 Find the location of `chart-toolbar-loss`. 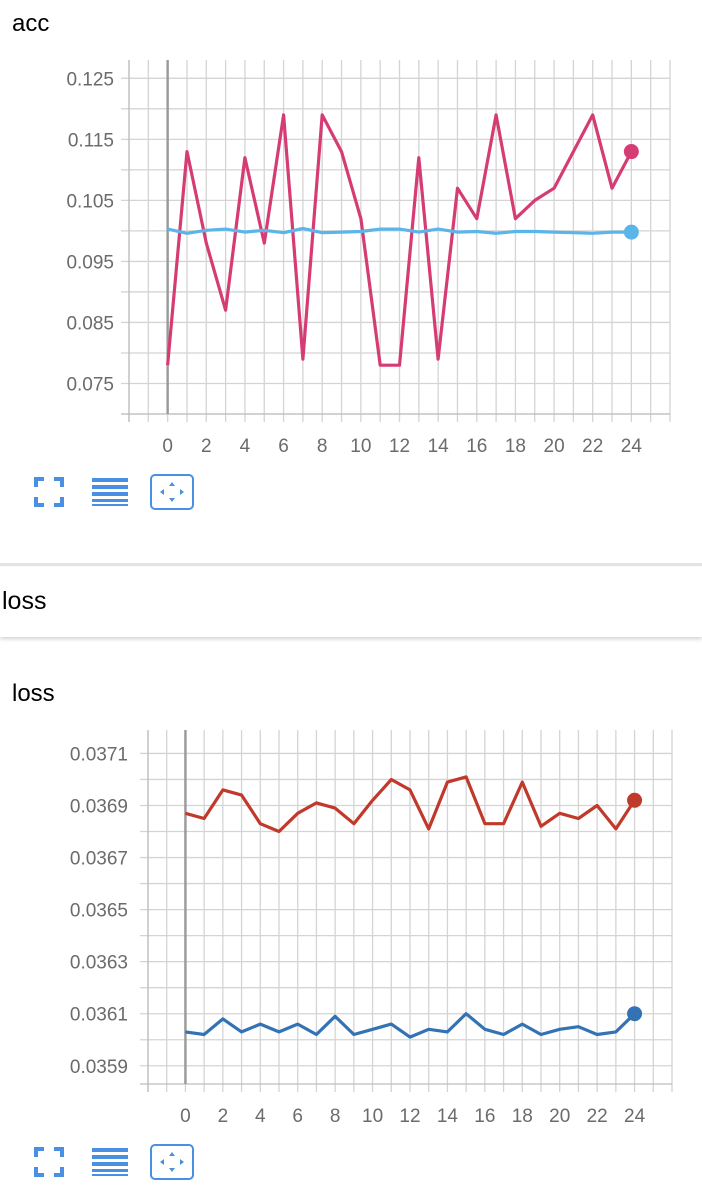

chart-toolbar-loss is located at coordinates (120, 1162).